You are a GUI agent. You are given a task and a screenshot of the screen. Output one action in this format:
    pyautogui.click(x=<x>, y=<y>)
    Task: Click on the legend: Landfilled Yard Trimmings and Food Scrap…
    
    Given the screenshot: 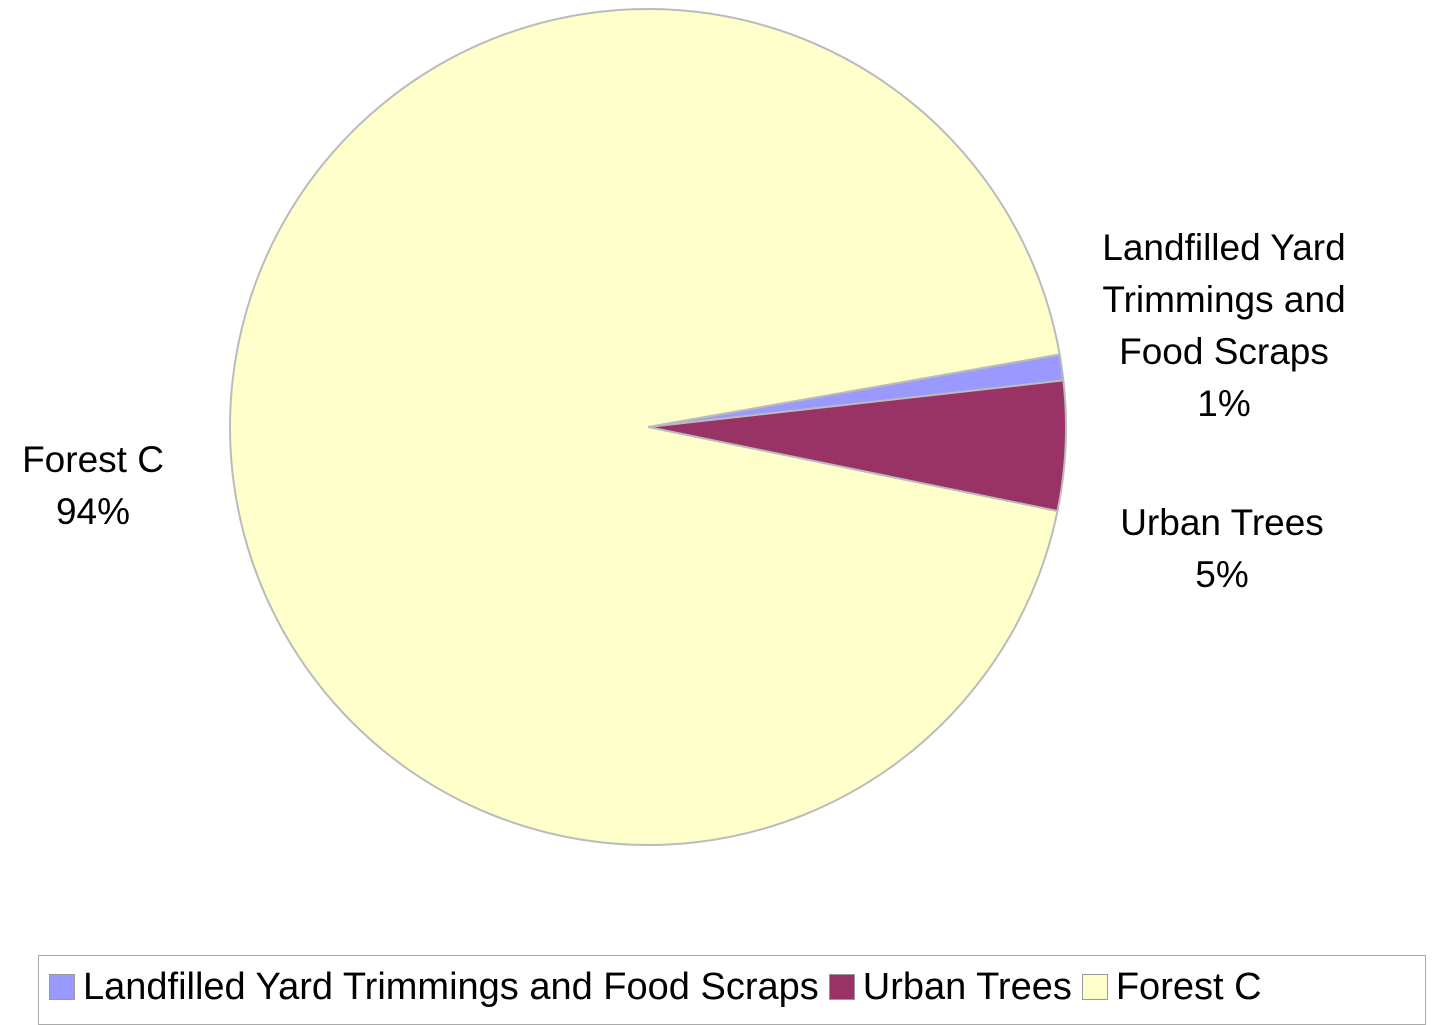 What is the action you would take?
    pyautogui.click(x=732, y=990)
    